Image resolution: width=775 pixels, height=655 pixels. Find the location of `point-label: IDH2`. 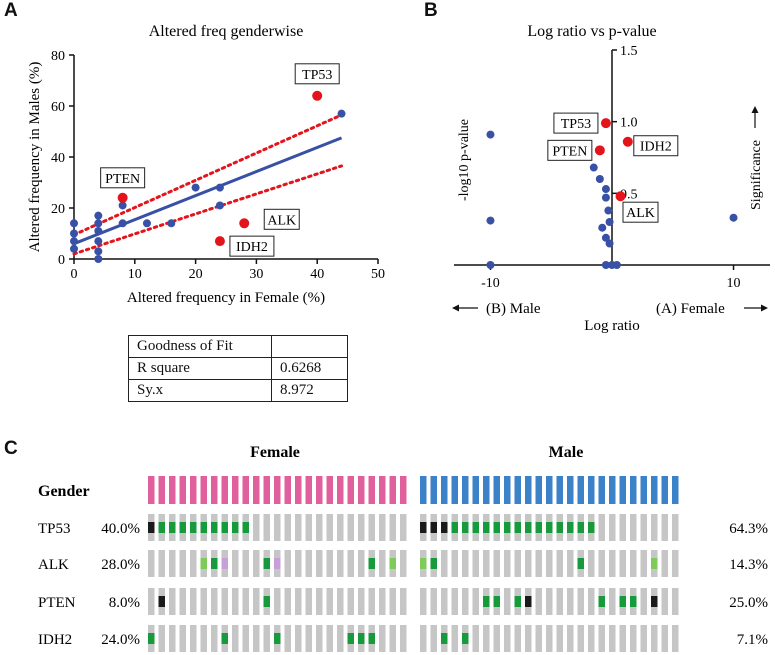

point-label: IDH2 is located at coordinates (252, 247).